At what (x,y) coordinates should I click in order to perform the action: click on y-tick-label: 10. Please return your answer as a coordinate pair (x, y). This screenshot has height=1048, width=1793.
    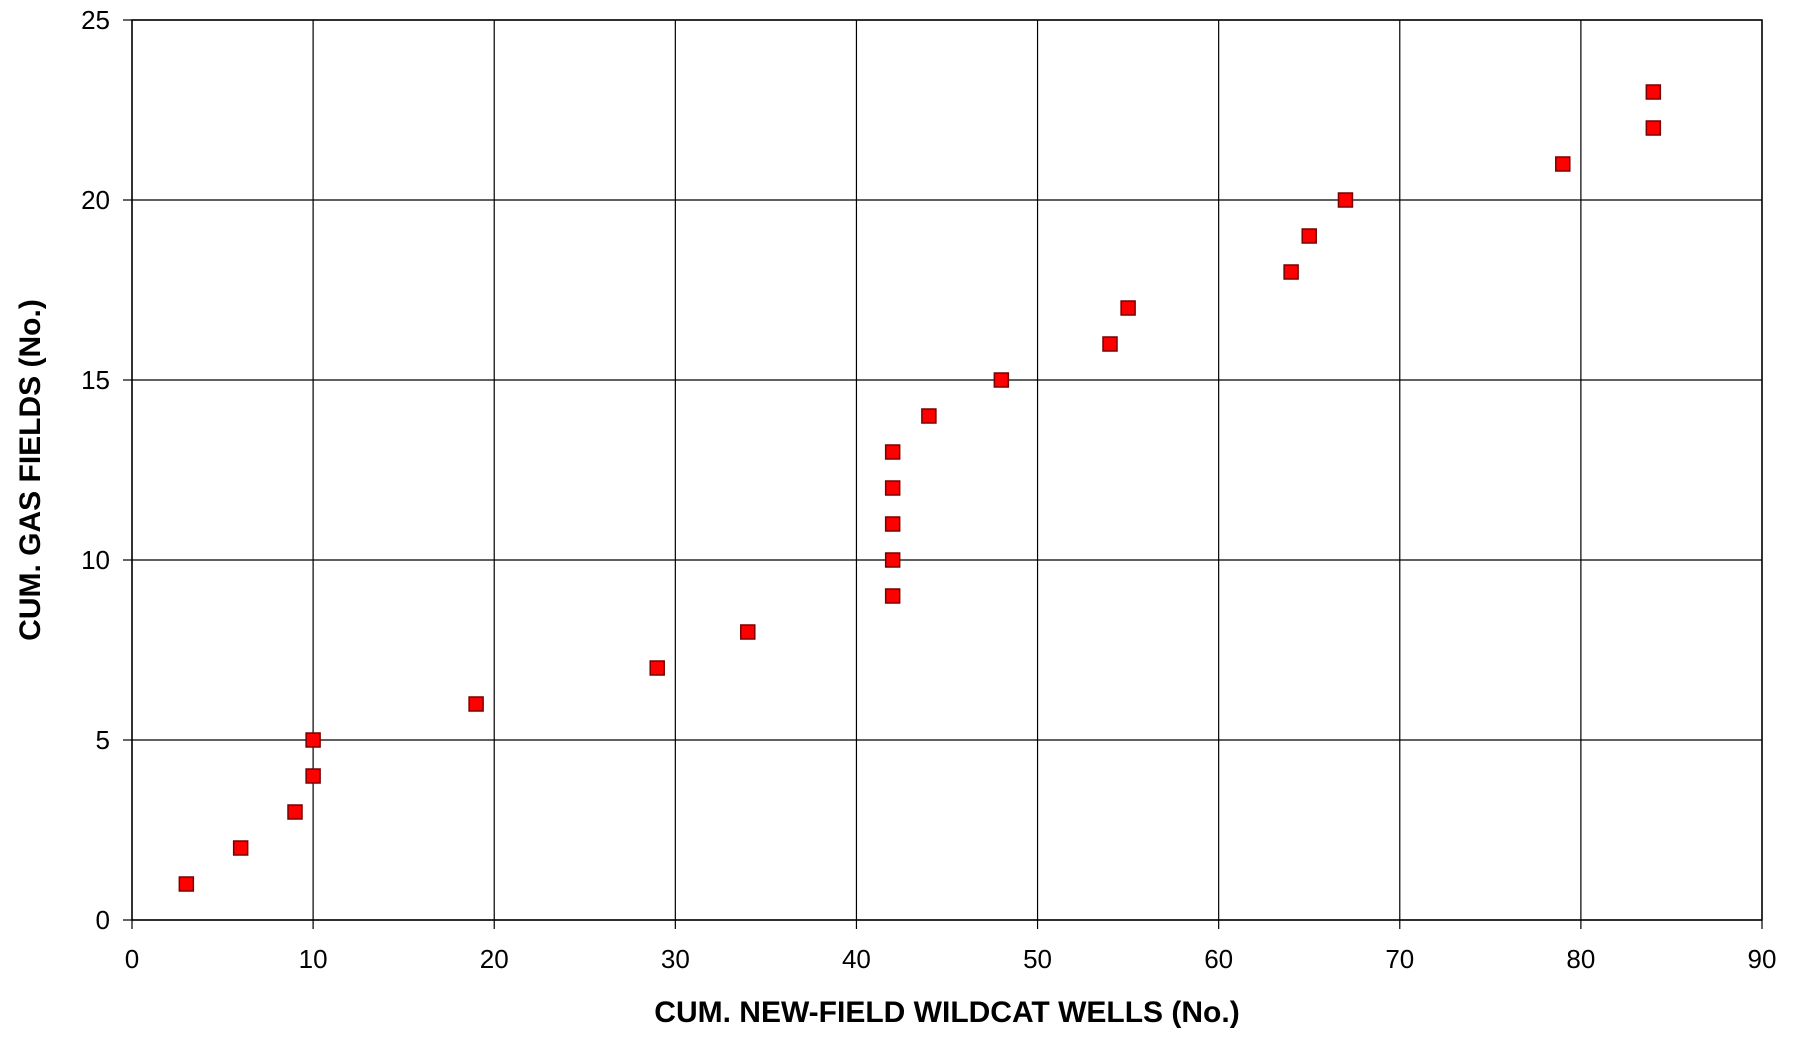
    Looking at the image, I should click on (95, 560).